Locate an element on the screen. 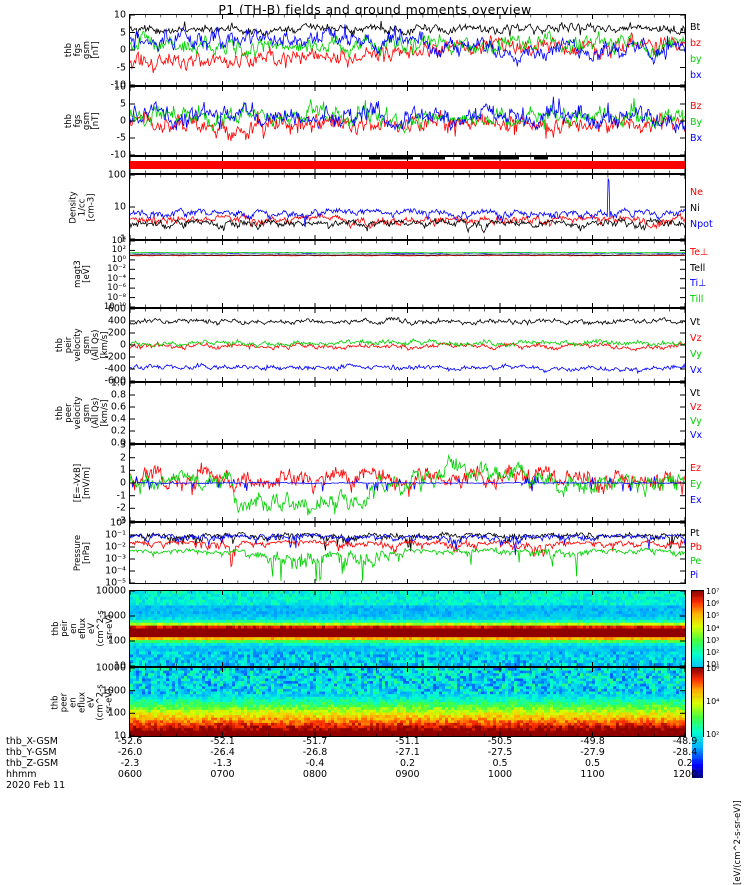 The width and height of the screenshot is (750, 885). x-axis-tick-value: -26.8 is located at coordinates (315, 752).